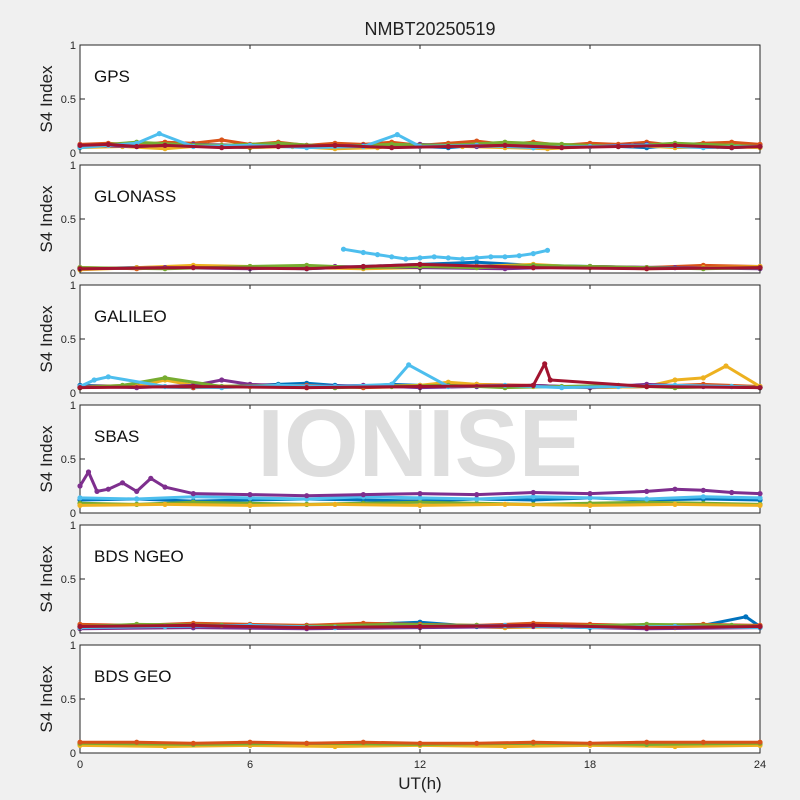  I want to click on panel-bds-ngeo: 0 0.5 1 BDS NGEO S4 Index, so click(400, 580).